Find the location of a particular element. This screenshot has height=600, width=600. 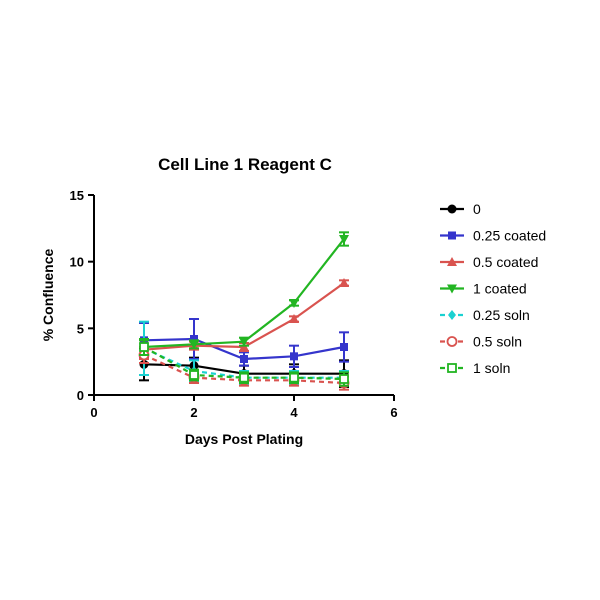

legend-label: 0.25 coated is located at coordinates (509, 236).